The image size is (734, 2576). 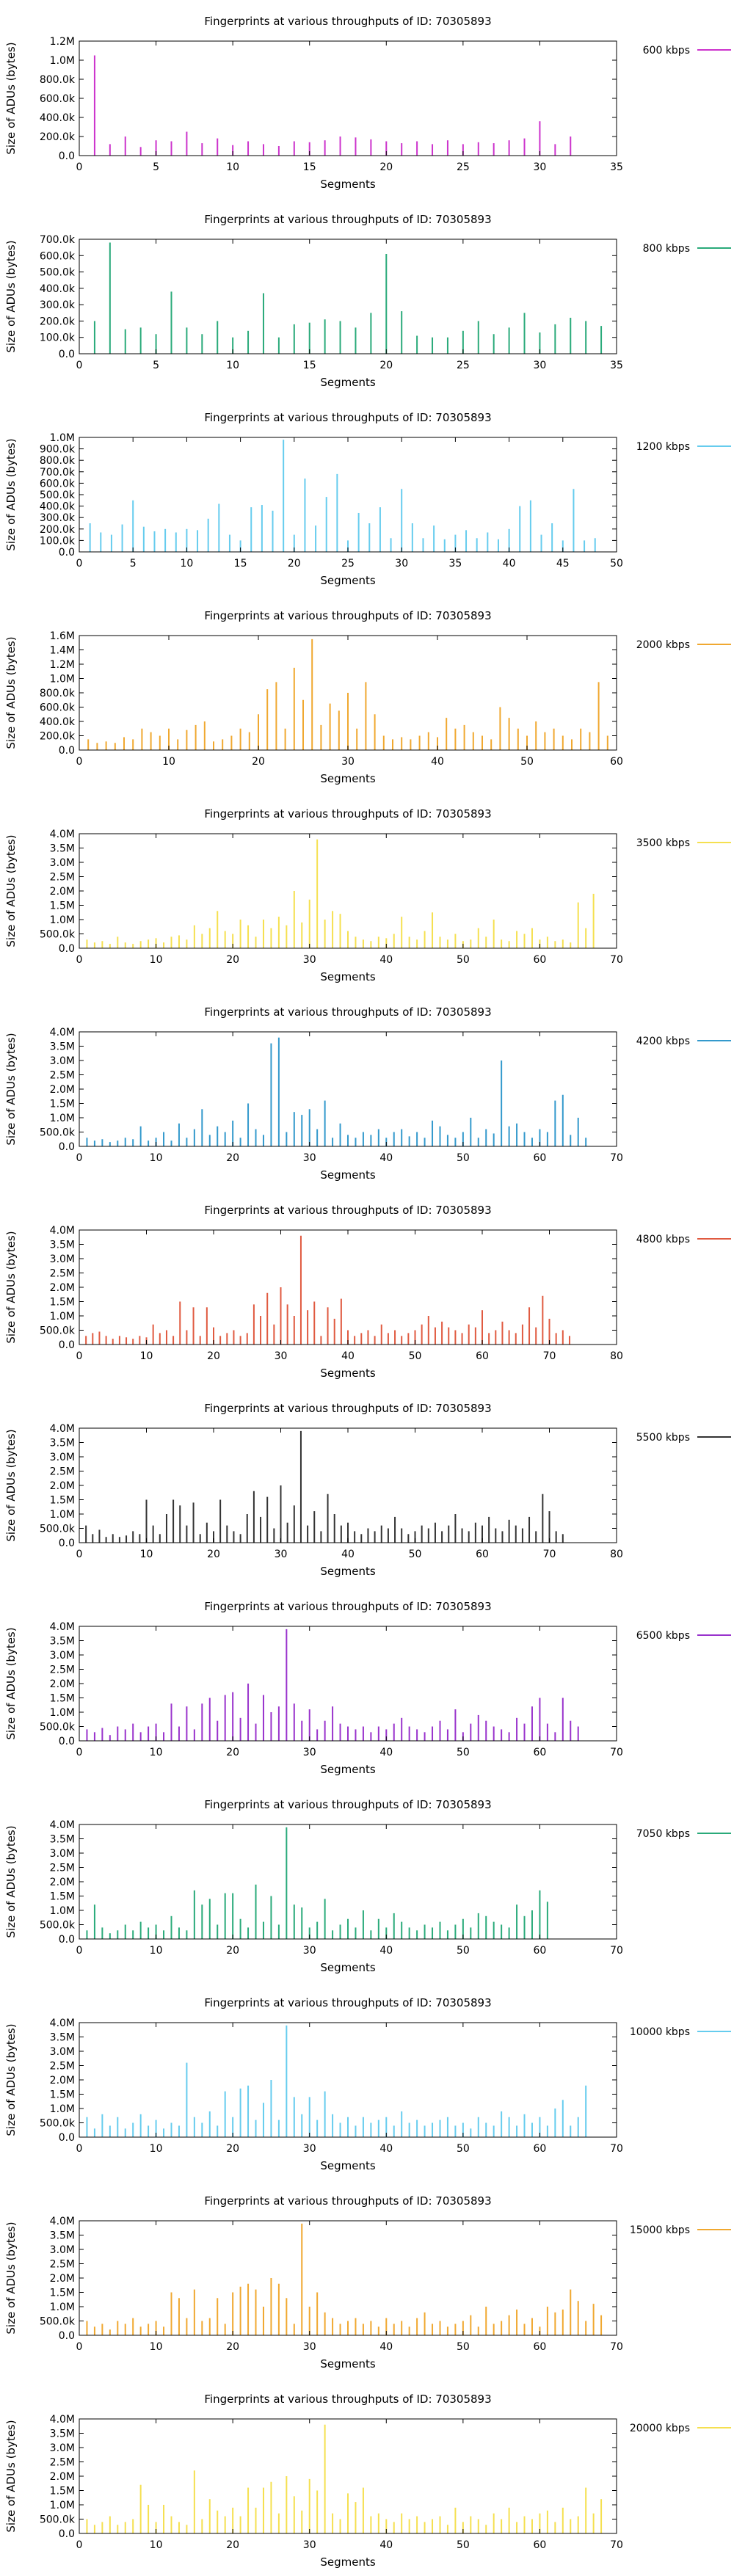 What do you see at coordinates (660, 2032) in the screenshot?
I see `legend-label: 10000 kbps` at bounding box center [660, 2032].